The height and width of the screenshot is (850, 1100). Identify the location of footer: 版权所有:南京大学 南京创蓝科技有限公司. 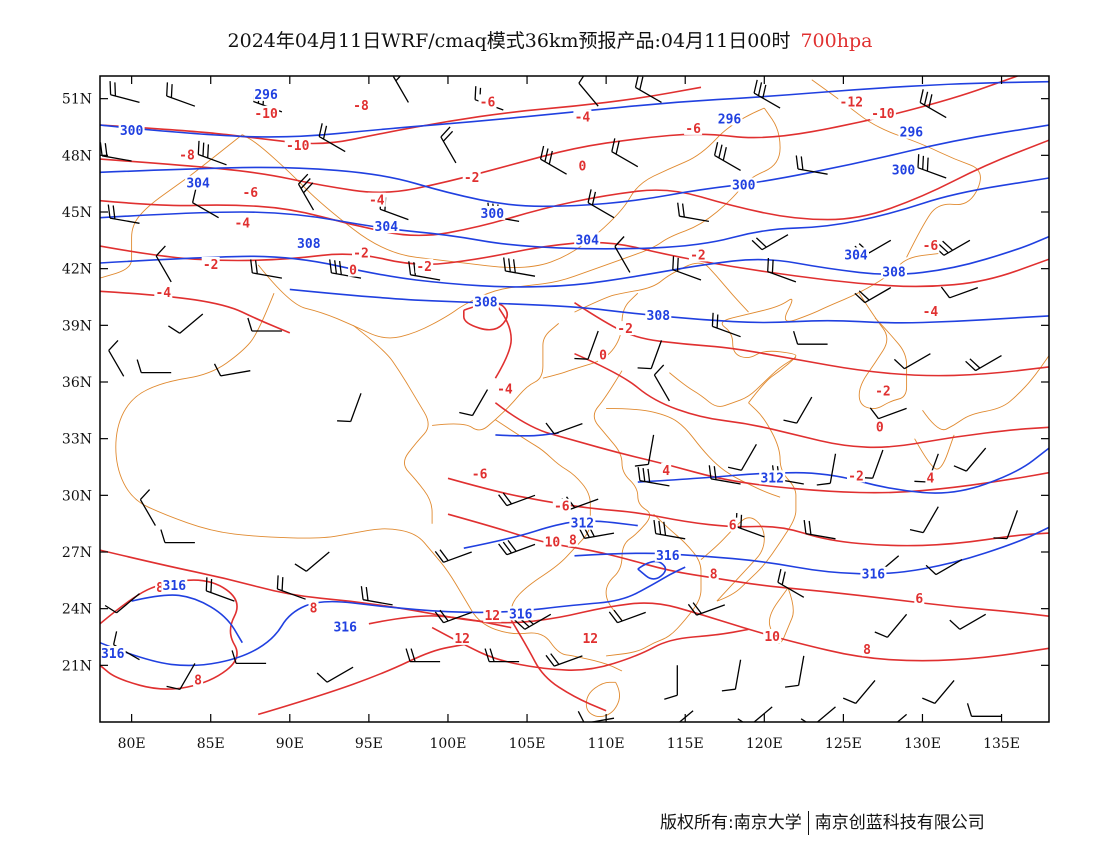
(822, 821).